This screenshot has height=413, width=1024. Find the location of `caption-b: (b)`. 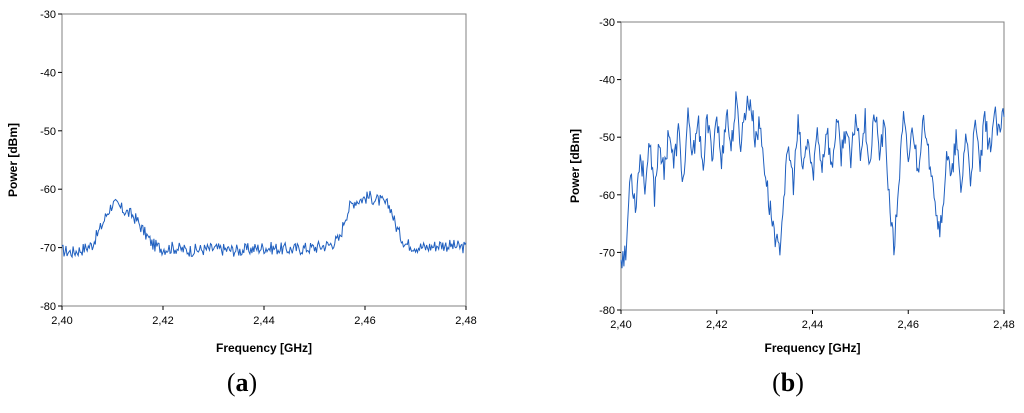

caption-b: (b) is located at coordinates (788, 382).